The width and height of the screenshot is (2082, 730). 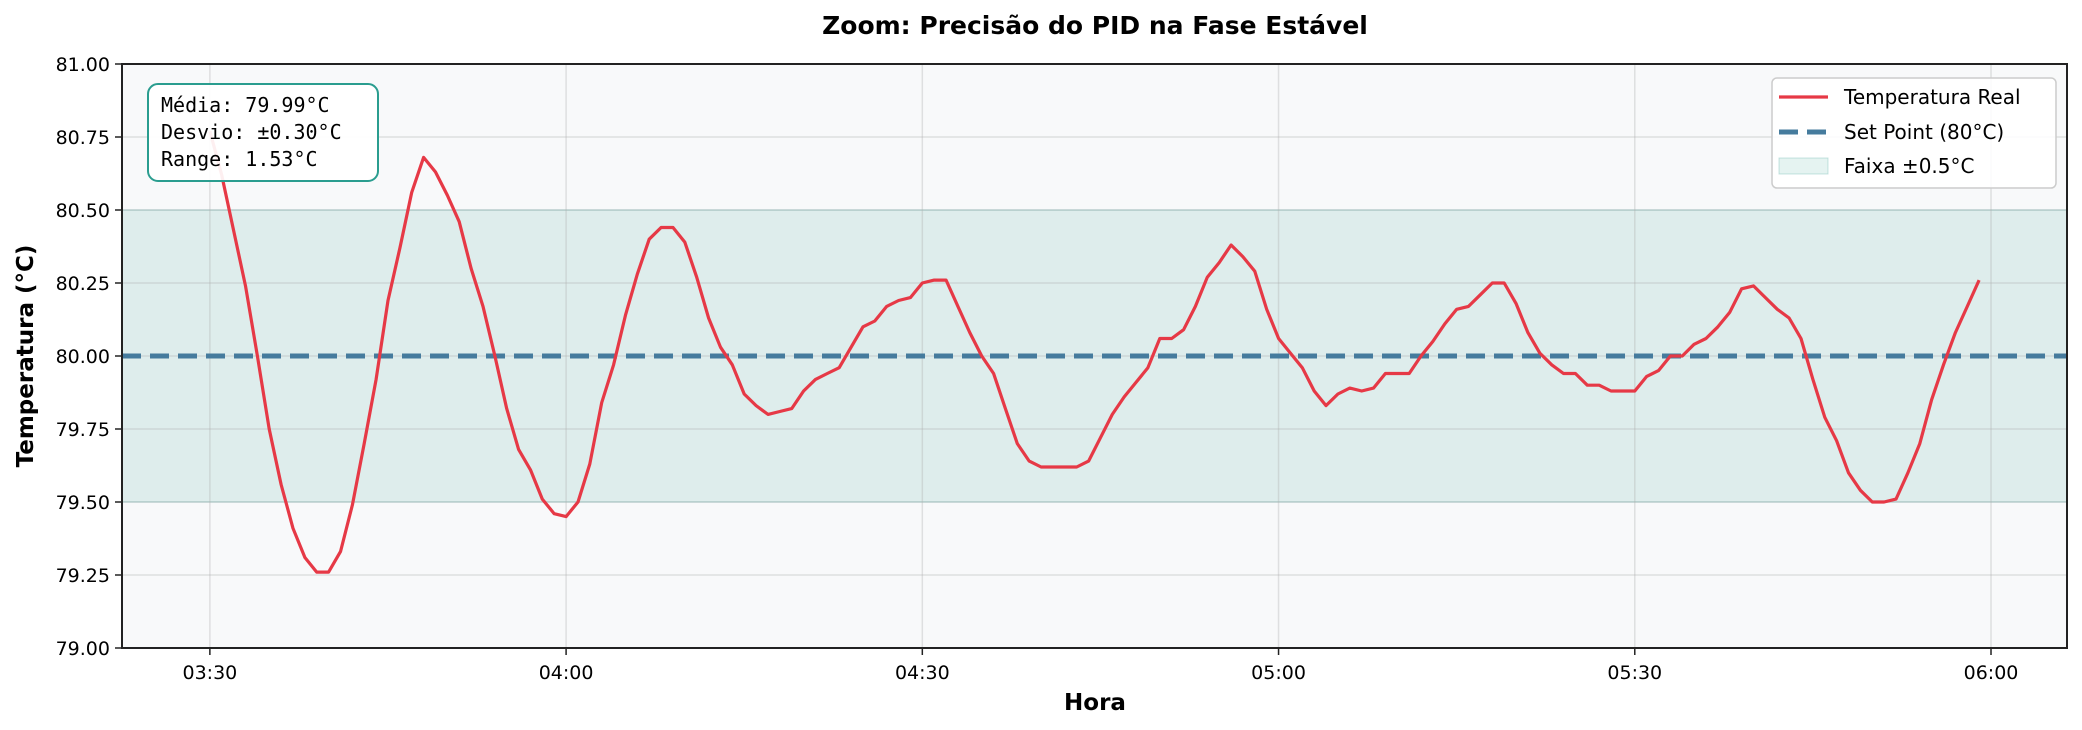 What do you see at coordinates (83, 357) in the screenshot?
I see `y-tick-label: 80.00` at bounding box center [83, 357].